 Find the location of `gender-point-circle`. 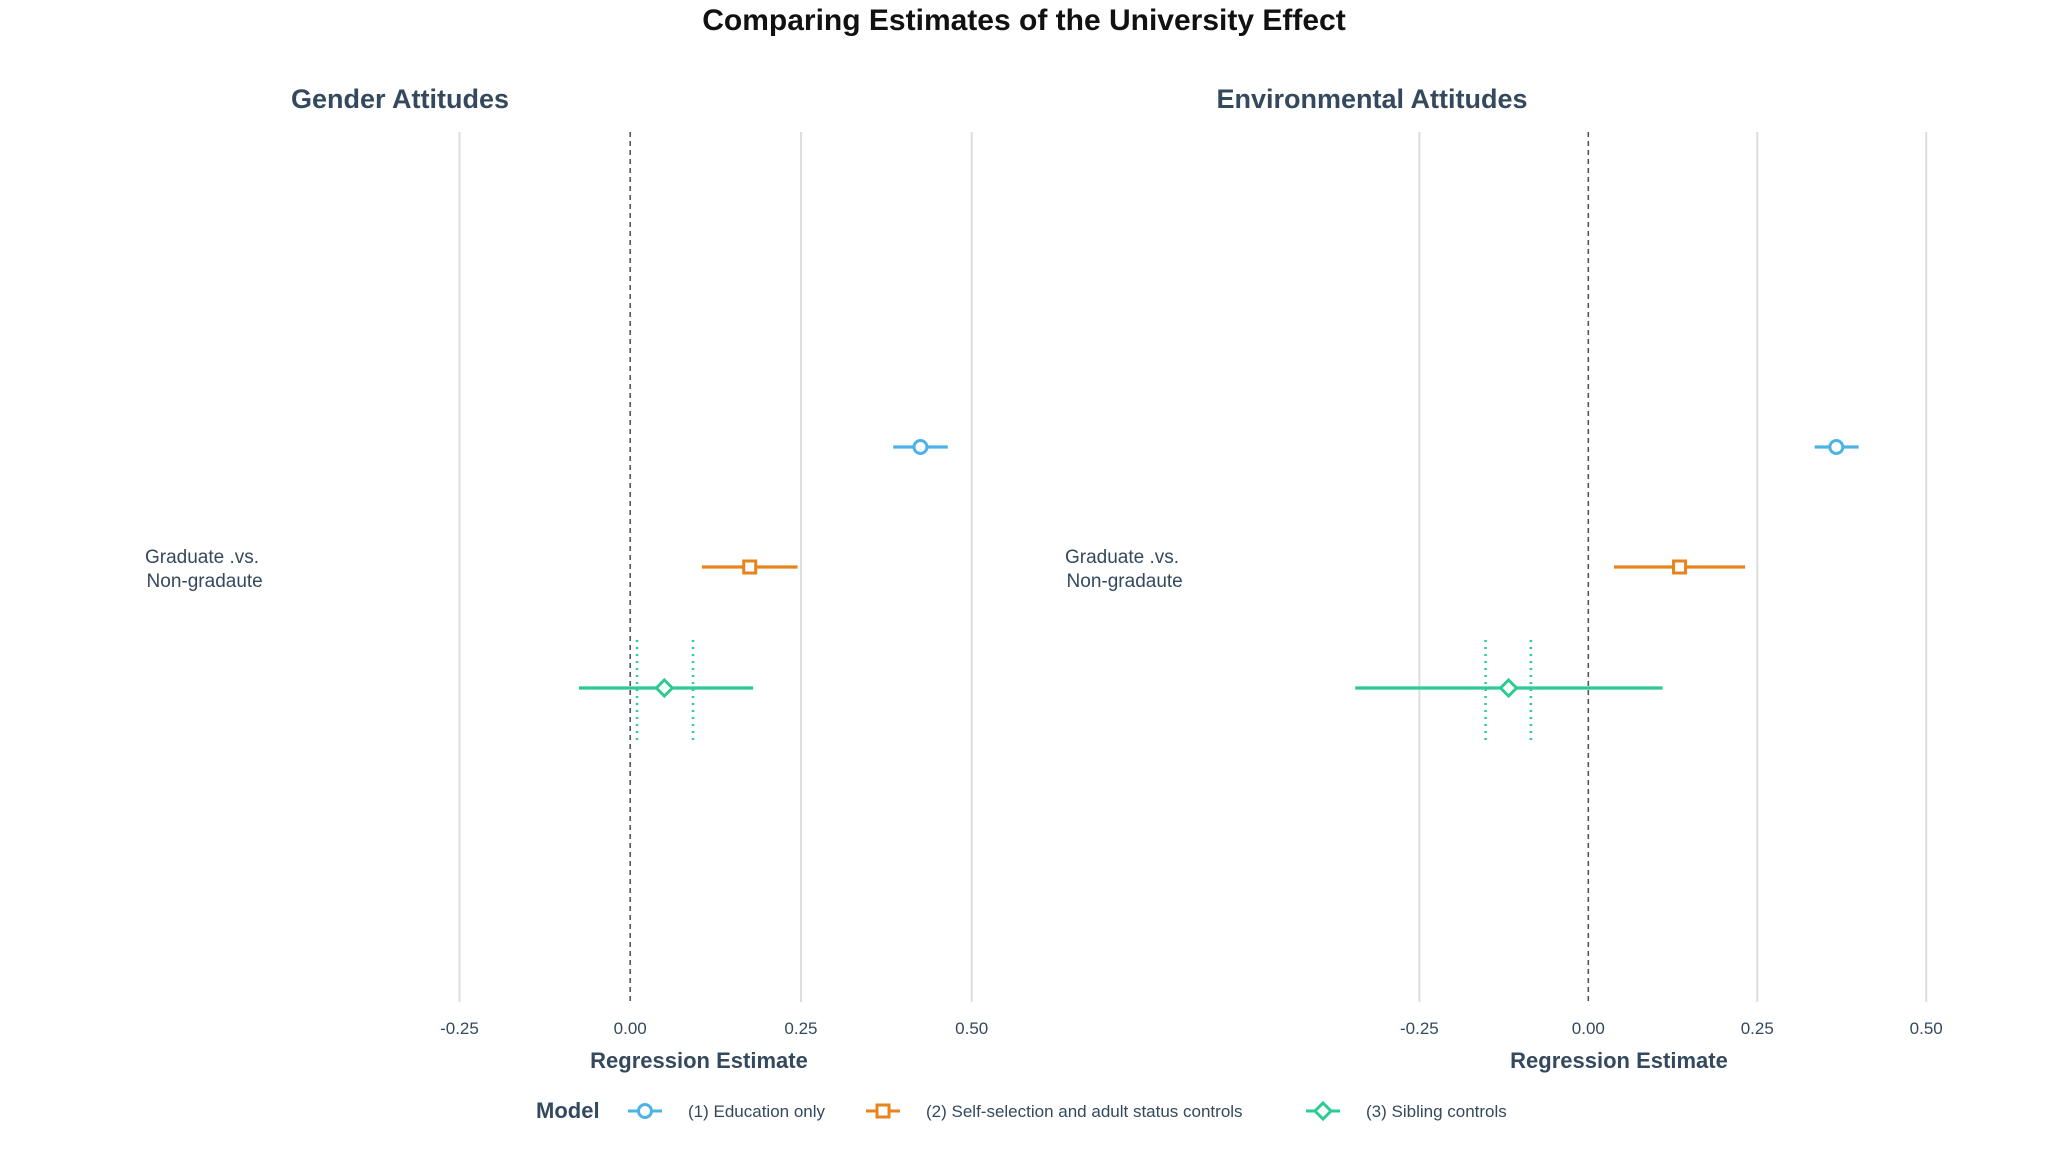

gender-point-circle is located at coordinates (920, 447).